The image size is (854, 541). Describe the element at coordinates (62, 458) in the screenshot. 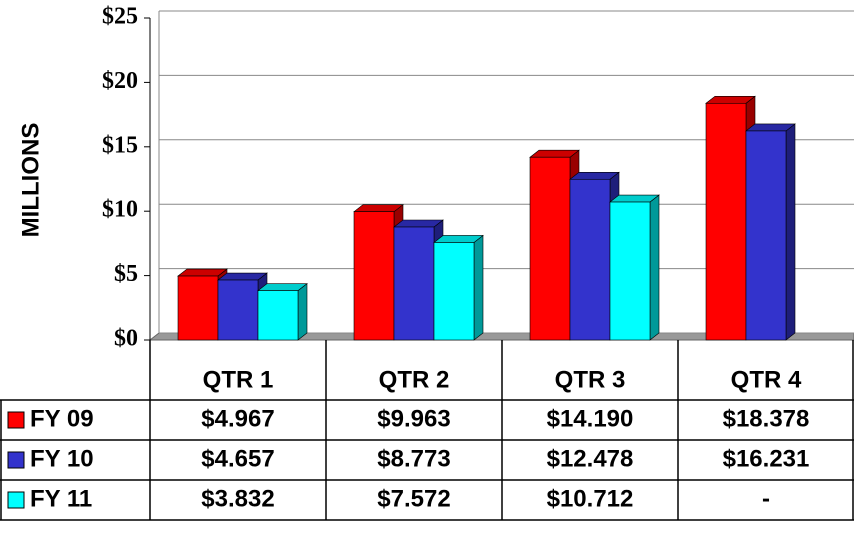

I see `legend-label: FY 10` at that location.